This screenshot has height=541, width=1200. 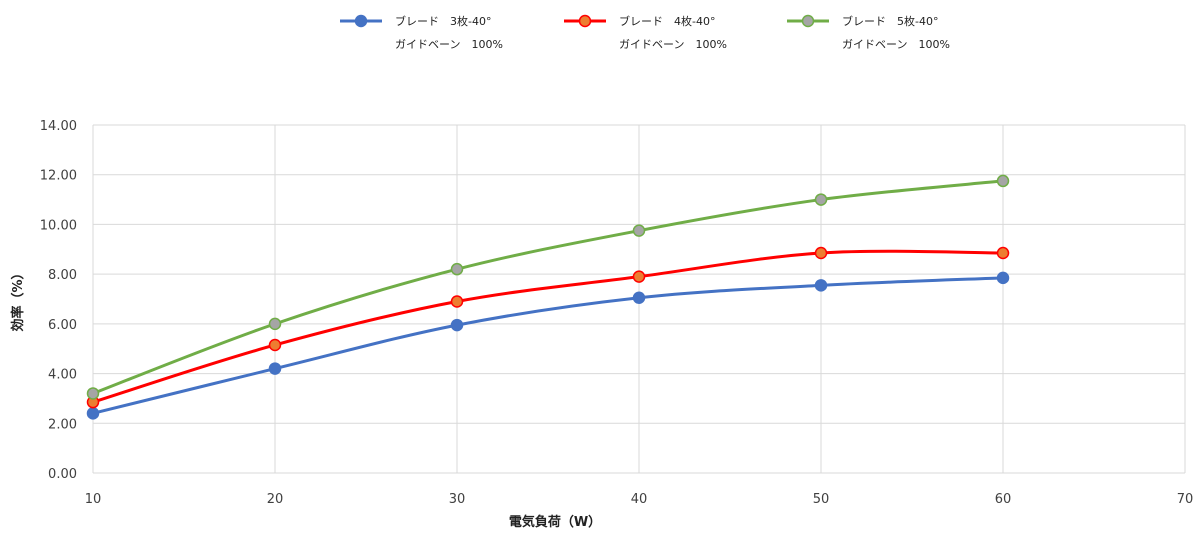 I want to click on y-tick-label: 6.00, so click(x=62, y=325).